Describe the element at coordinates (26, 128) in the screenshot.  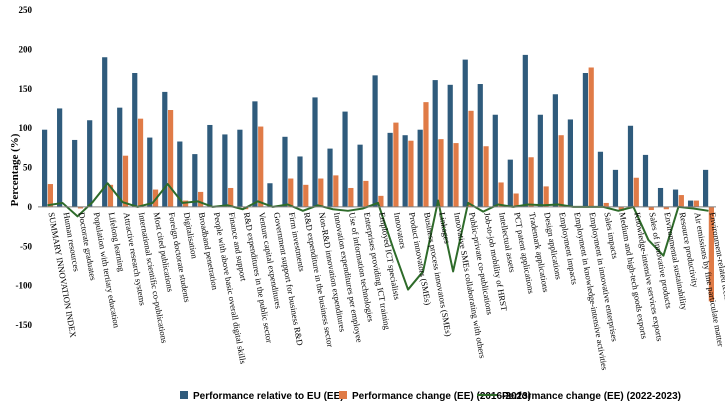
I see `y-tick-label: 100` at that location.